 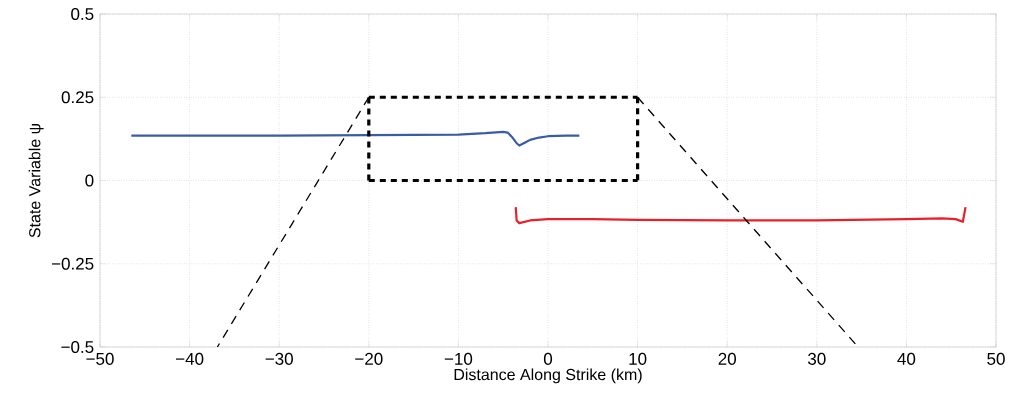 I want to click on y-axis-title: State Variable ψ, so click(x=36, y=181).